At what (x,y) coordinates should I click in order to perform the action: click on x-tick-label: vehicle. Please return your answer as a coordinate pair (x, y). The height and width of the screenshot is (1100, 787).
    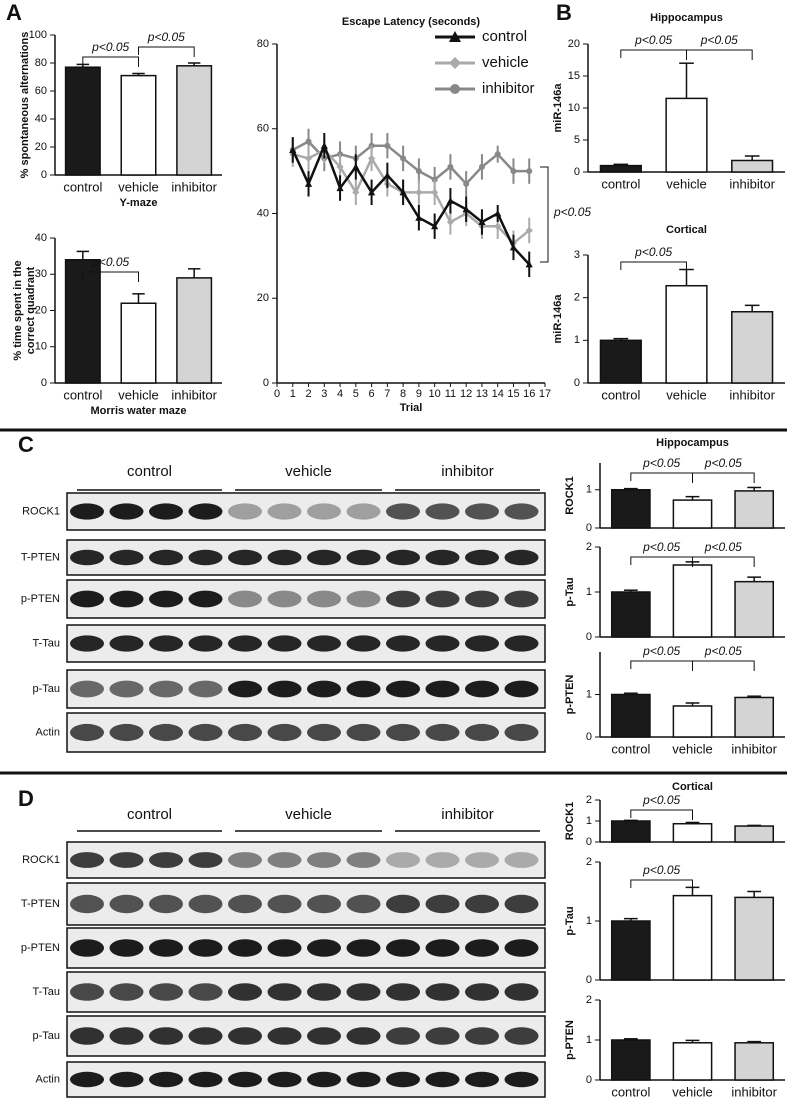
    Looking at the image, I should click on (692, 1091).